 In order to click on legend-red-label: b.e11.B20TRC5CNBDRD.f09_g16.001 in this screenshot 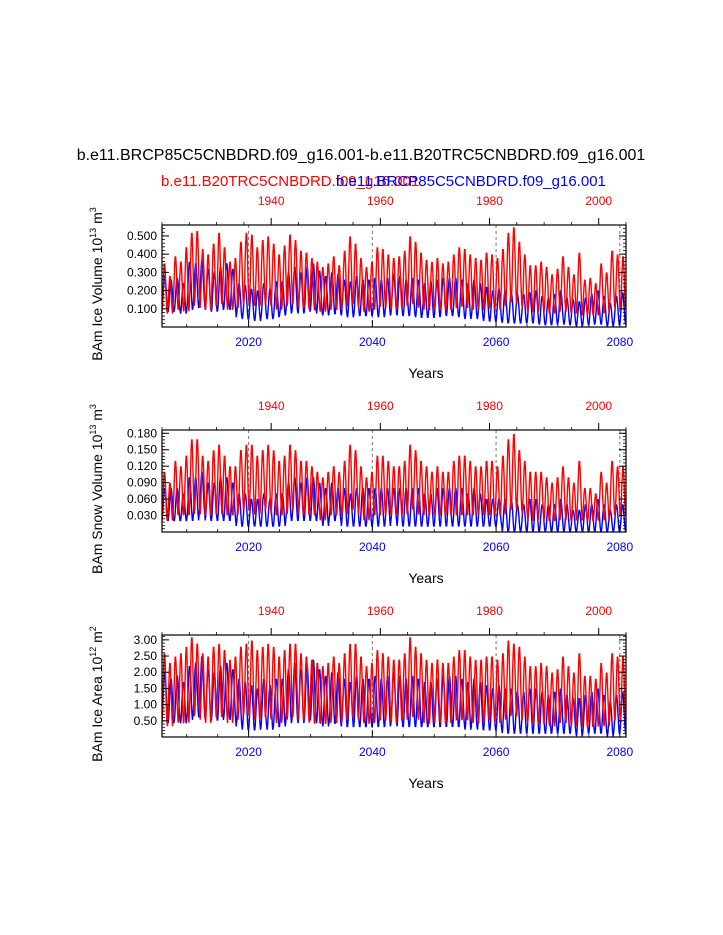, I will do `click(290, 181)`.